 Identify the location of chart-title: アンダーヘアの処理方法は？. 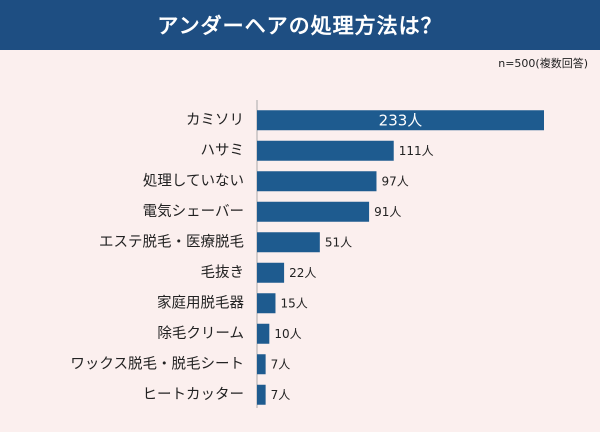
(300, 26).